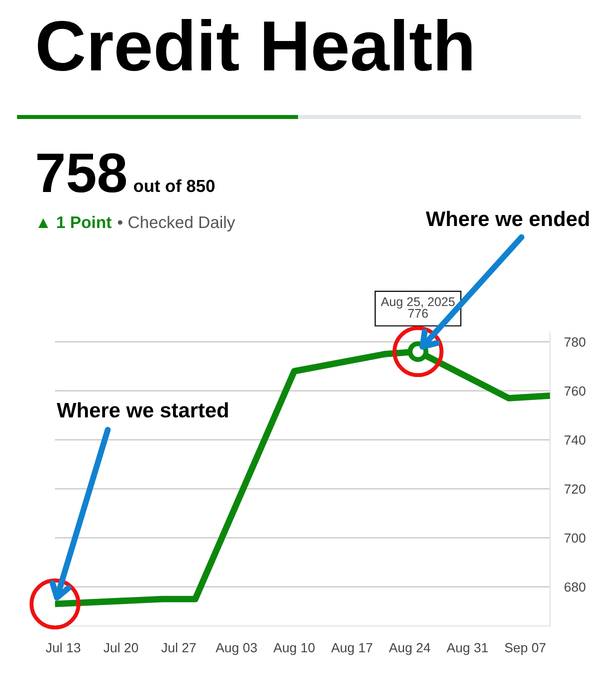 This screenshot has width=600, height=680. Describe the element at coordinates (121, 647) in the screenshot. I see `x-tick-label: Jul 20` at that location.